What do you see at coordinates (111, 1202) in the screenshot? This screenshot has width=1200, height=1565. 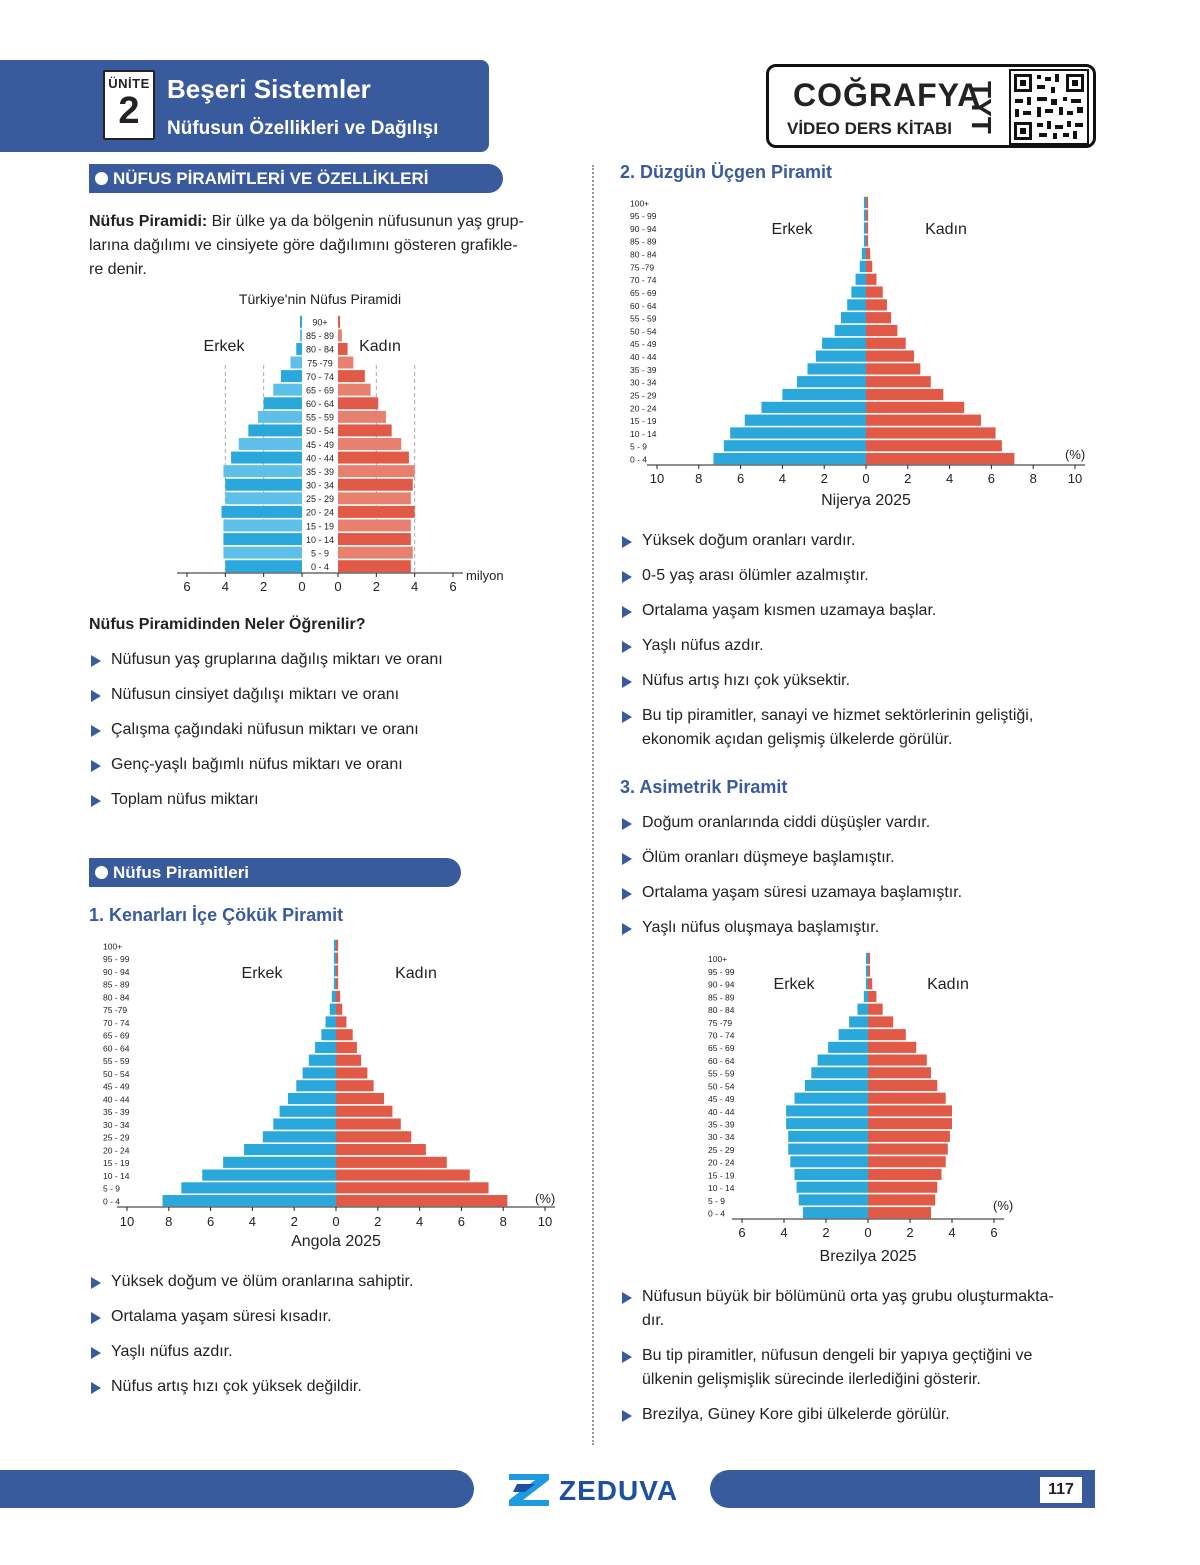 I see `age-group-label: 0 - 4` at bounding box center [111, 1202].